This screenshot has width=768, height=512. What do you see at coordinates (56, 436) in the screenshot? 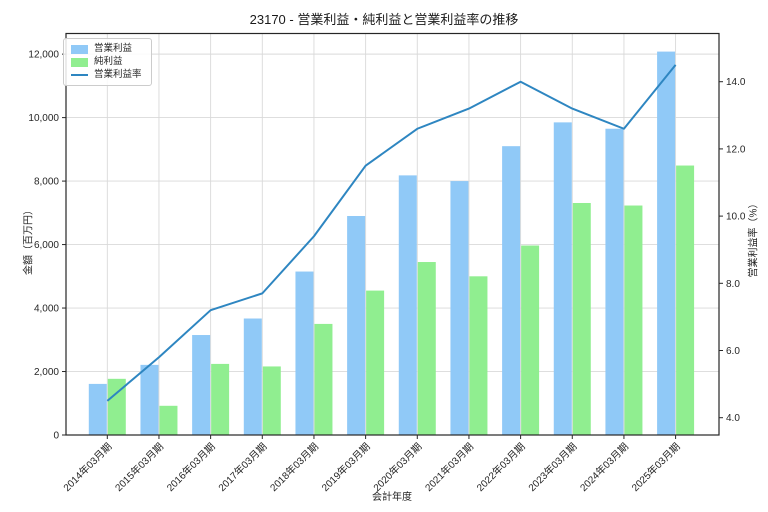
I see `left-tick-label: 0` at bounding box center [56, 436].